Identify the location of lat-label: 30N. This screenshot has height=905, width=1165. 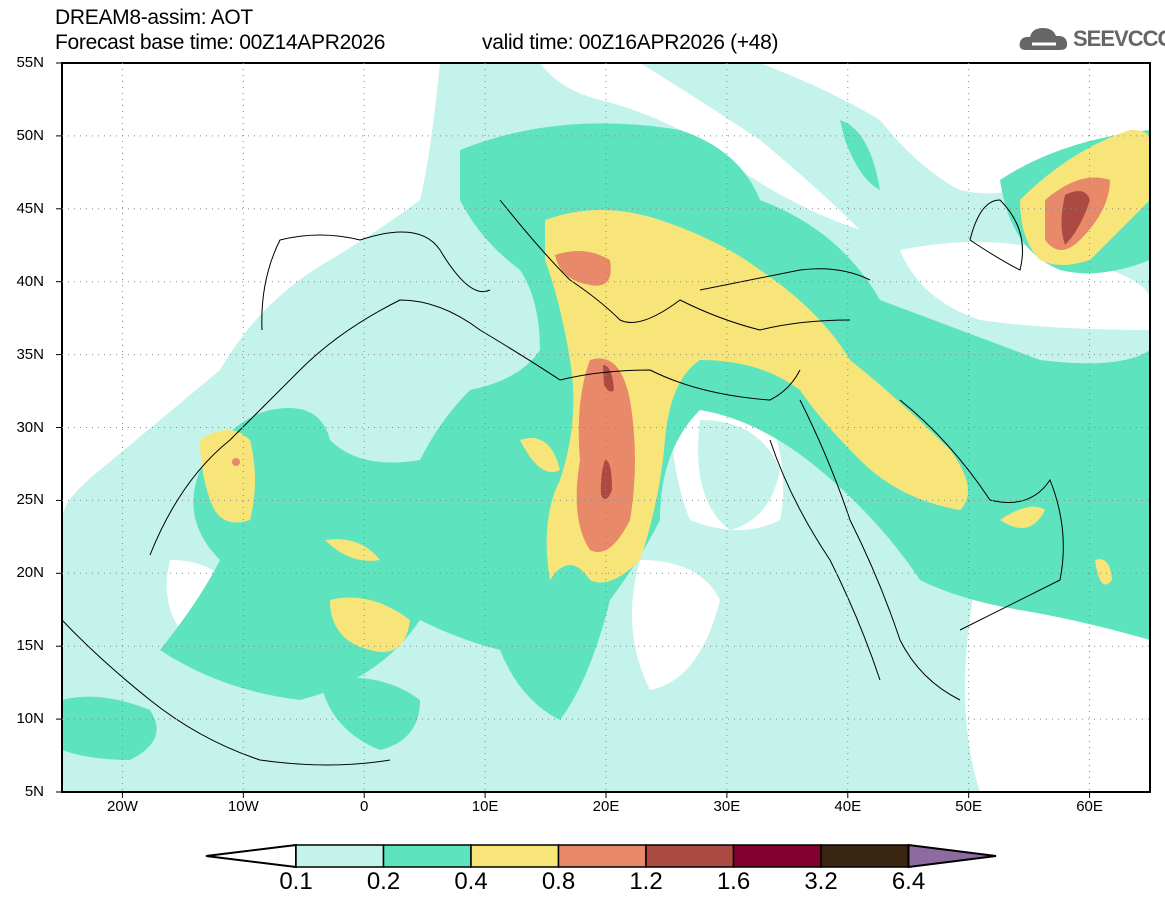
(30, 427).